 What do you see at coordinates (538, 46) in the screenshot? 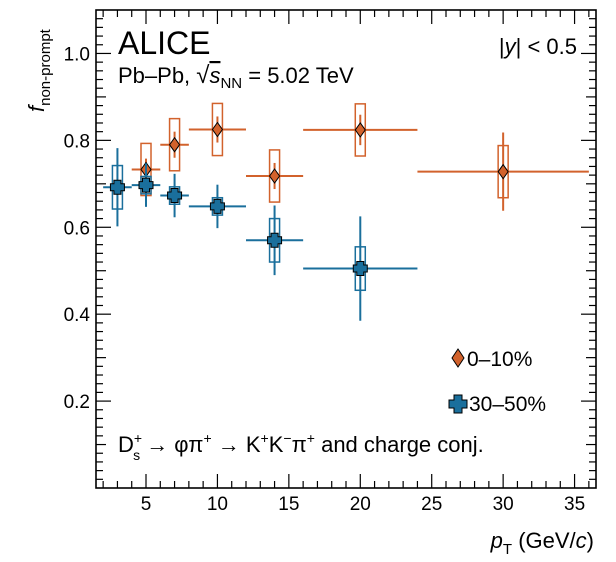
I see `rapidity-label: |y| < 0.5` at bounding box center [538, 46].